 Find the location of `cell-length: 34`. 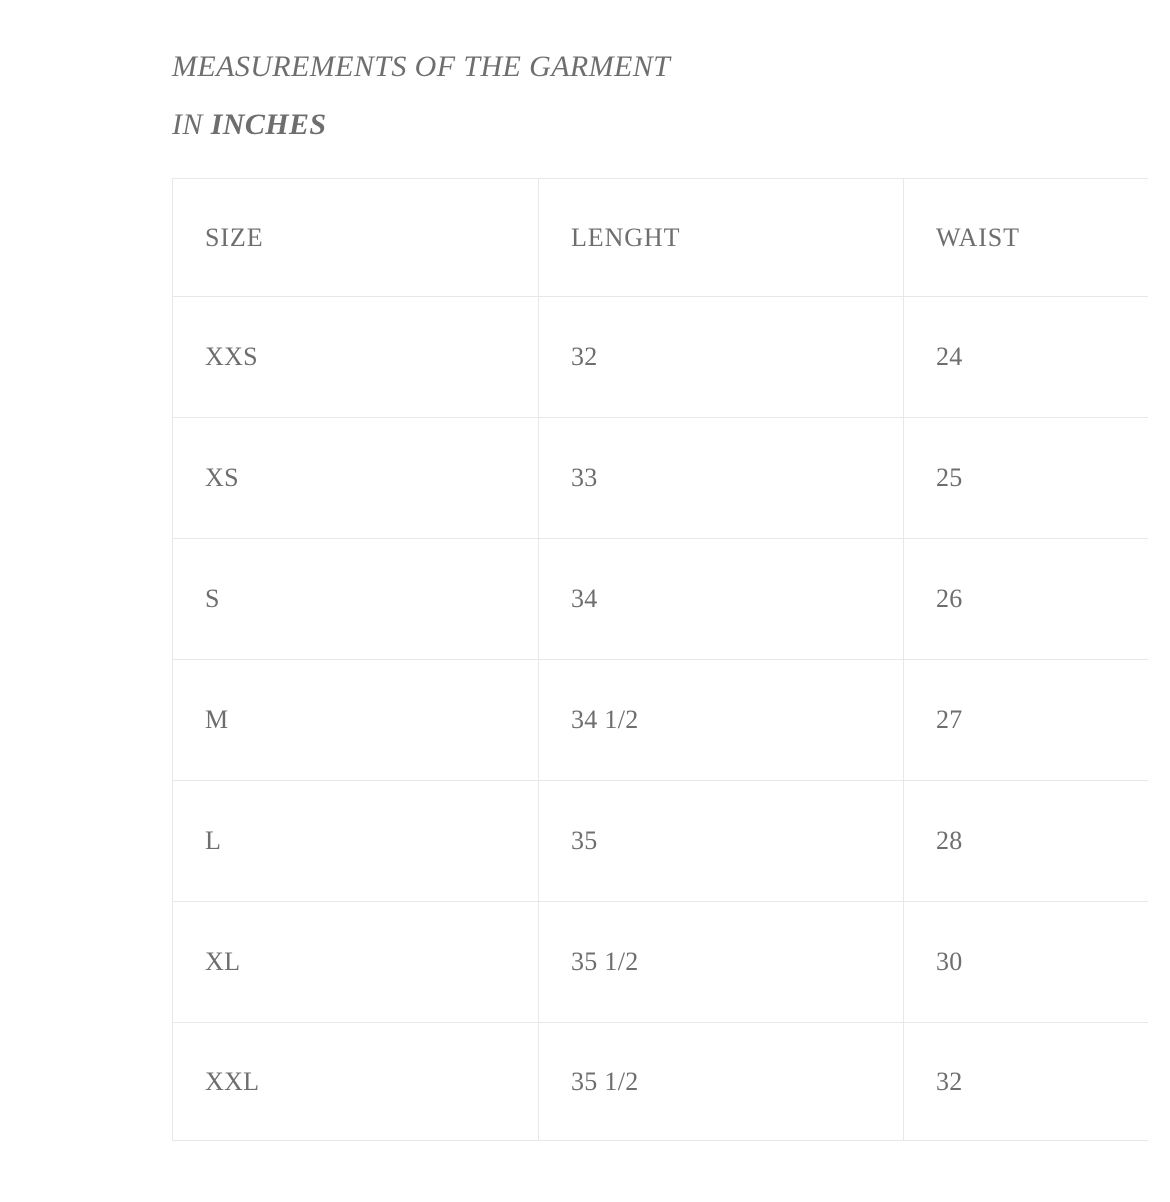

cell-length: 34 is located at coordinates (721, 599).